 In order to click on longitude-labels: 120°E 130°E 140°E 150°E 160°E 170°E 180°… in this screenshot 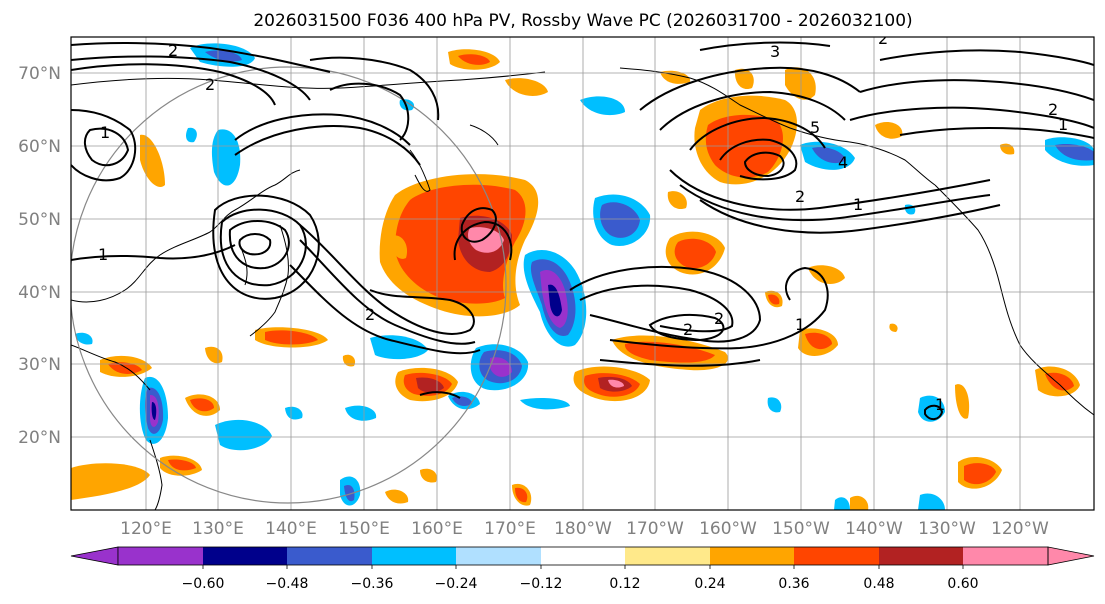, I will do `click(584, 529)`.